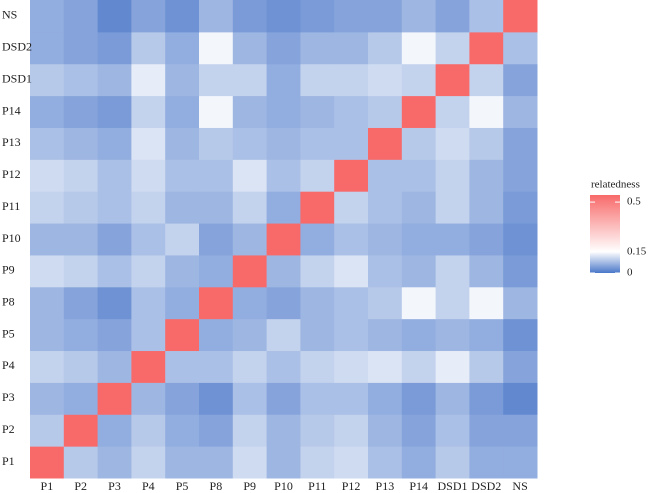 This screenshot has width=669, height=493. Describe the element at coordinates (114, 486) in the screenshot. I see `x-tick-label: P3` at that location.